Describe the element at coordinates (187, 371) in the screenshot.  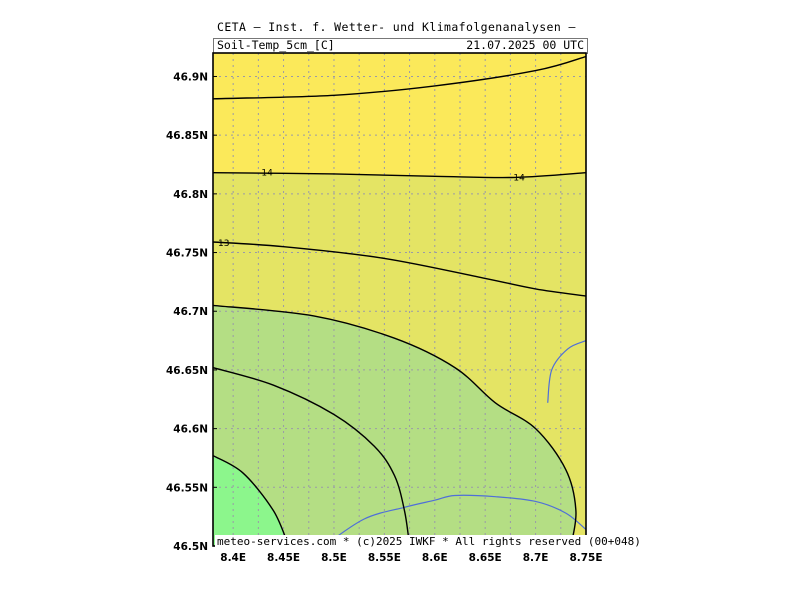
I see `y-tick-label: 46.65N` at that location.